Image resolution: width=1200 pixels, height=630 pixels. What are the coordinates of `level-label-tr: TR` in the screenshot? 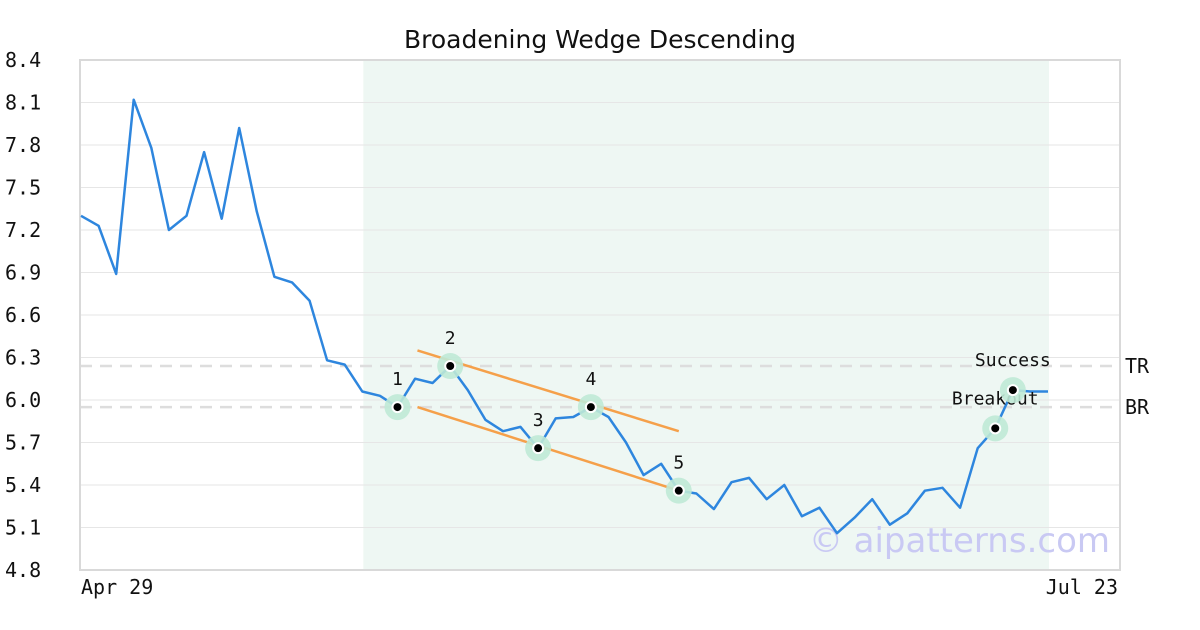 It's located at (1137, 366).